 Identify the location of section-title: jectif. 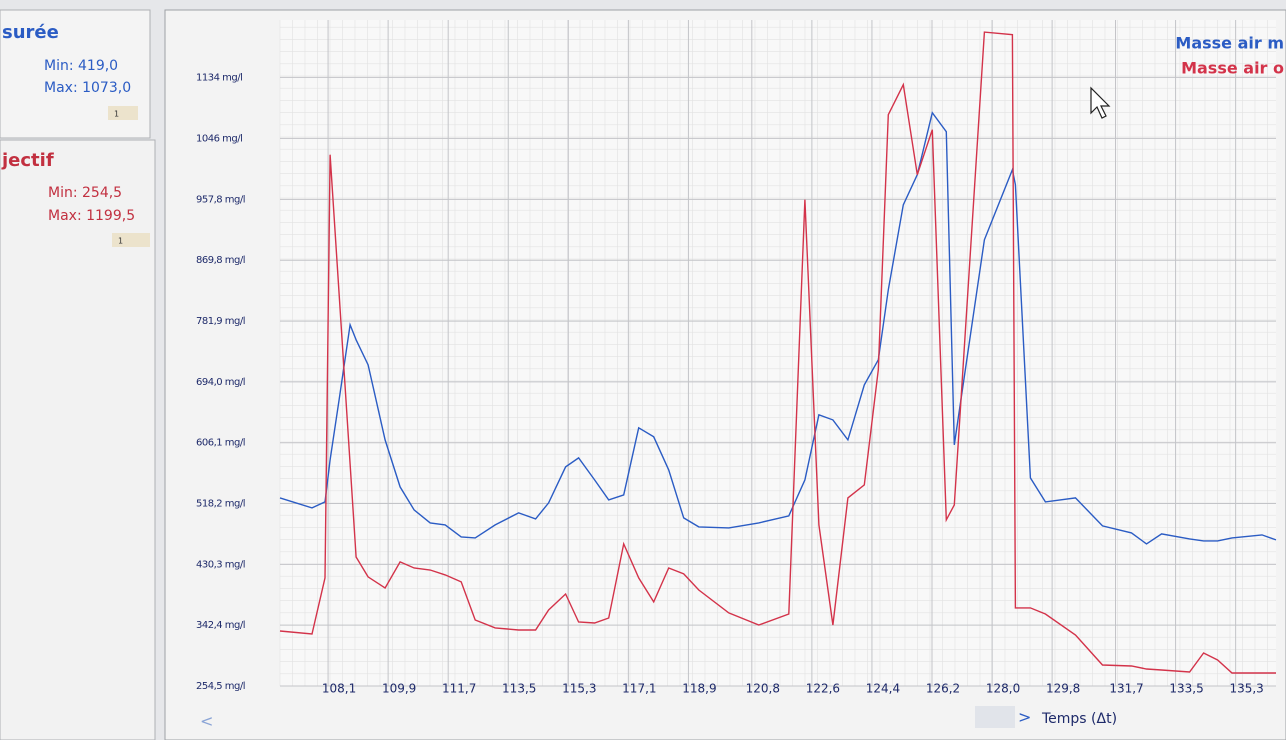
(27, 160).